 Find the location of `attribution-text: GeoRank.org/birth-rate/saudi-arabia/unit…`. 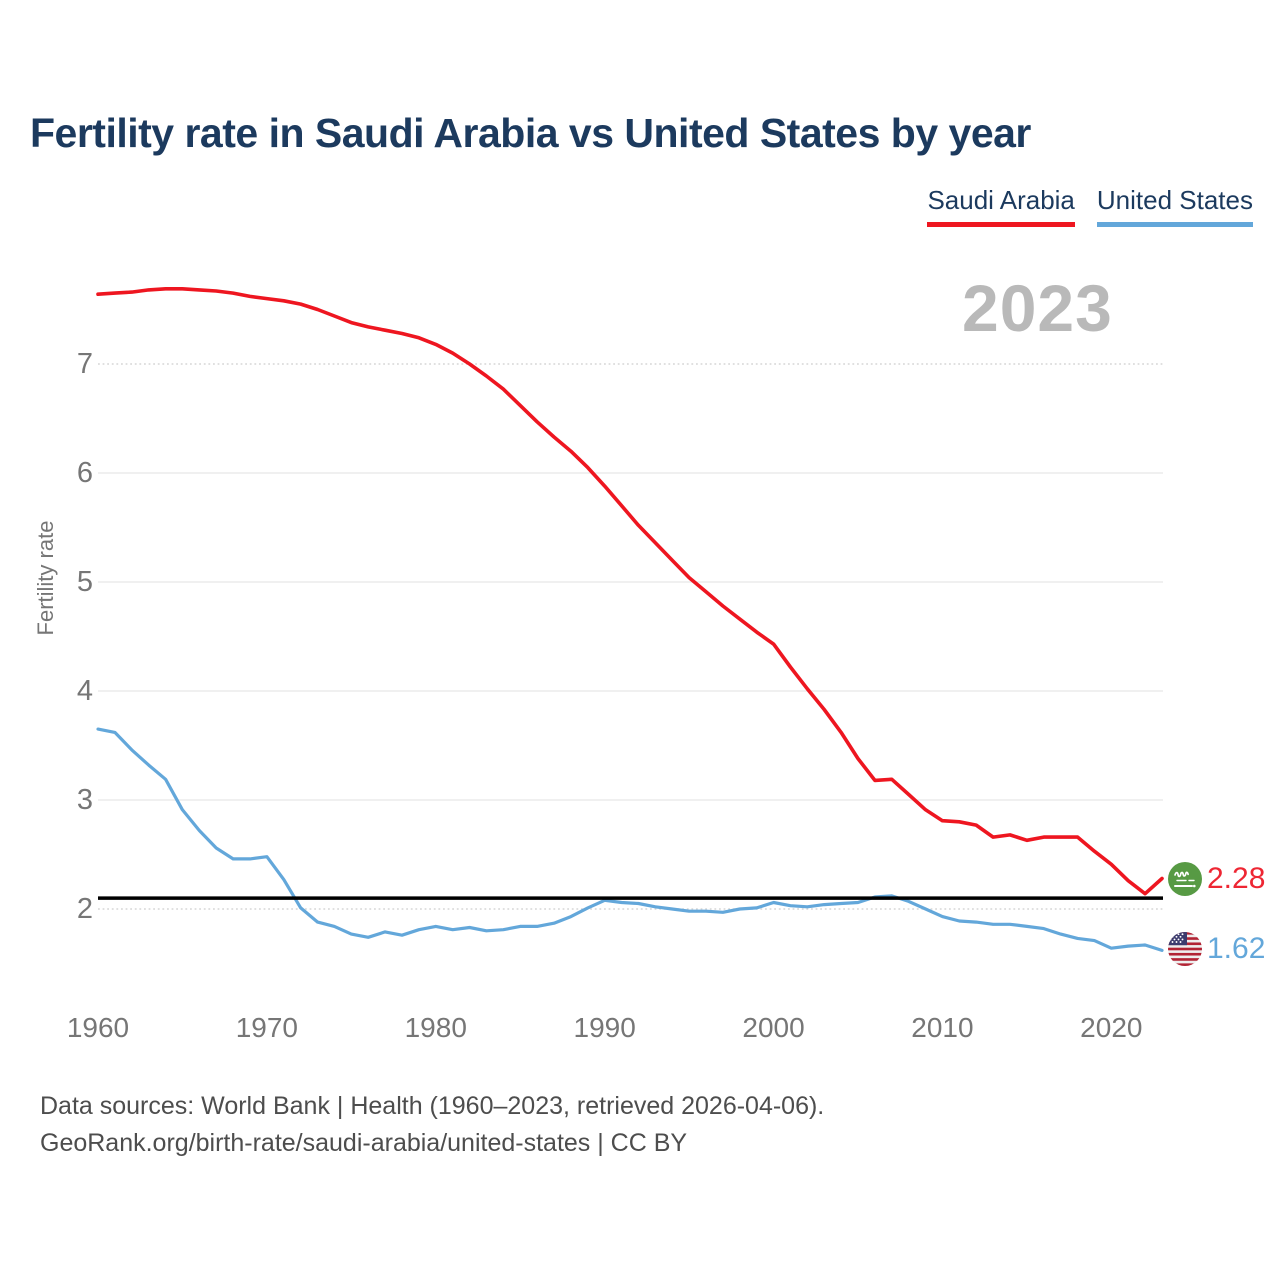

attribution-text: GeoRank.org/birth-rate/saudi-arabia/unit… is located at coordinates (364, 1143).